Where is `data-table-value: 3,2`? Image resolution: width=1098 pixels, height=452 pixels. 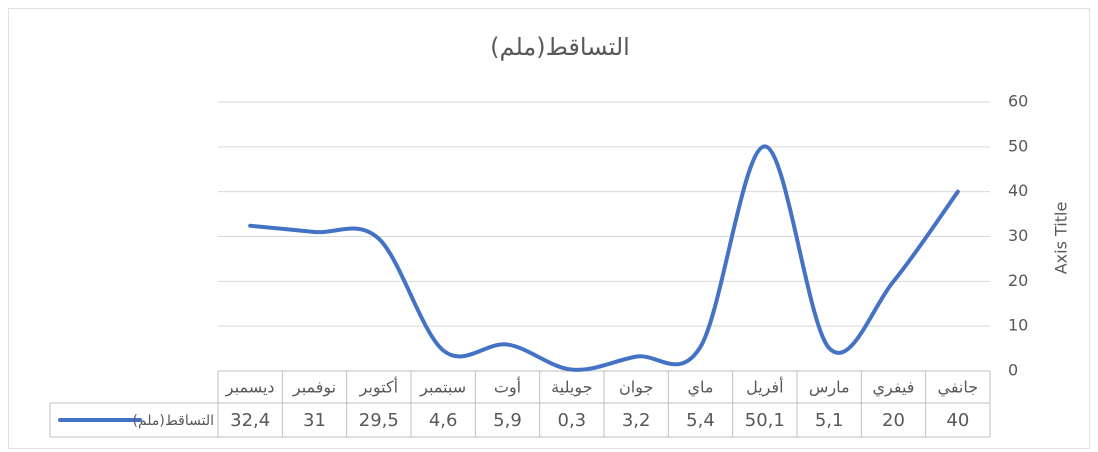 data-table-value: 3,2 is located at coordinates (636, 420).